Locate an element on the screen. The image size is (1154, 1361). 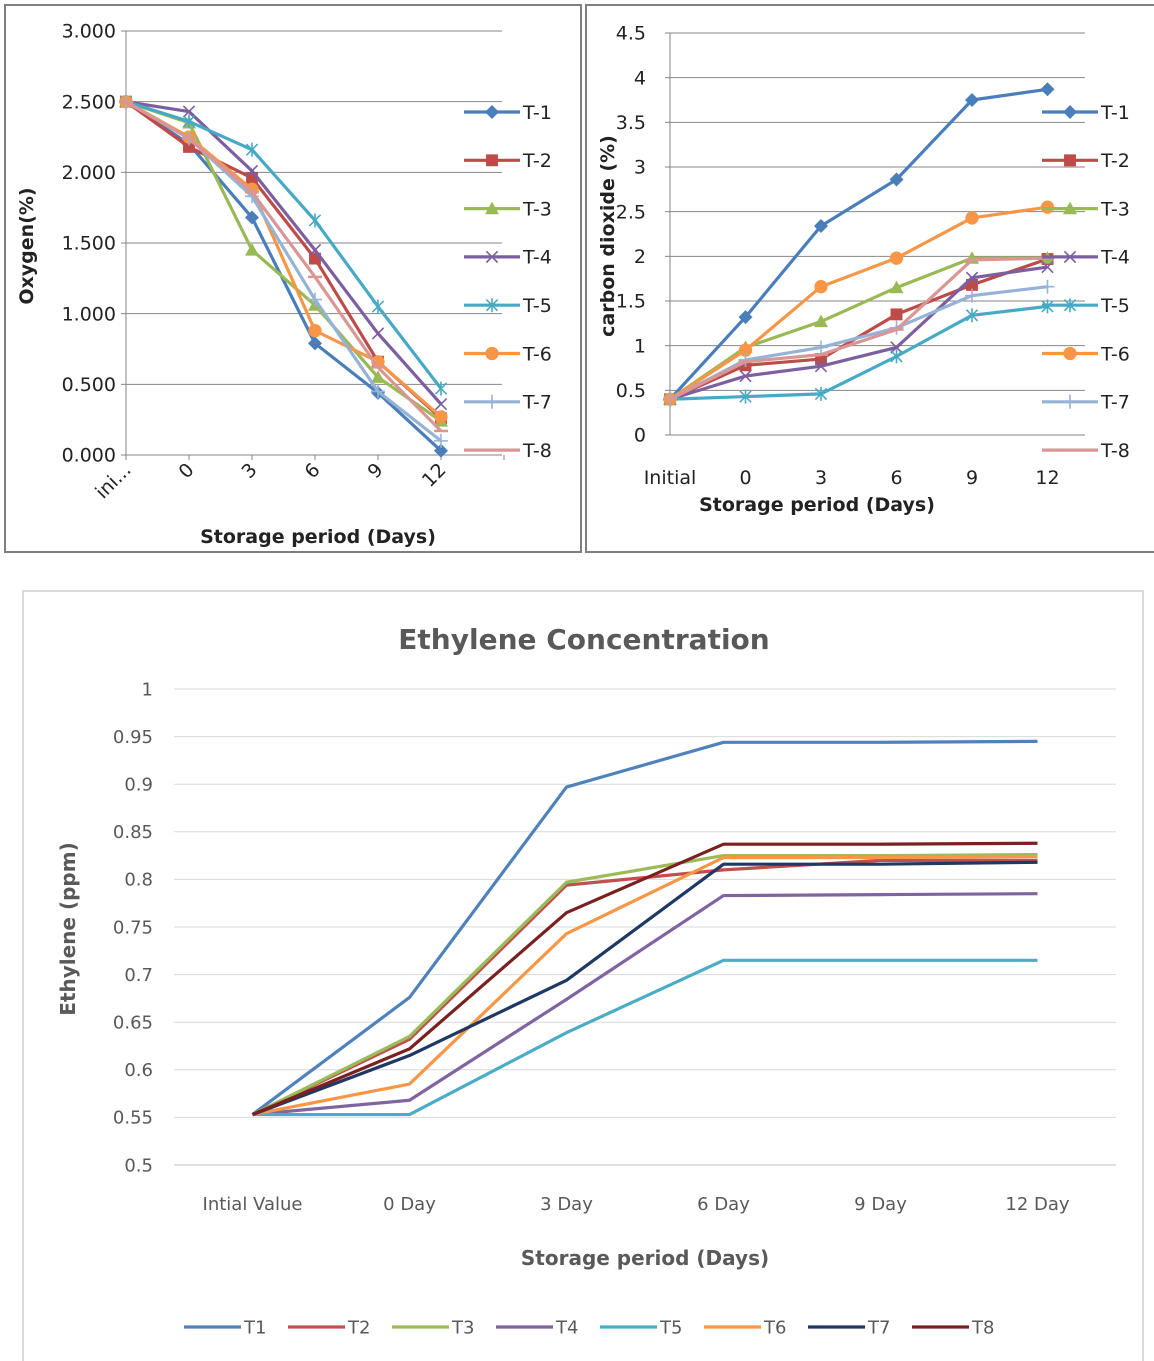
legend-label: T6 is located at coordinates (774, 1327).